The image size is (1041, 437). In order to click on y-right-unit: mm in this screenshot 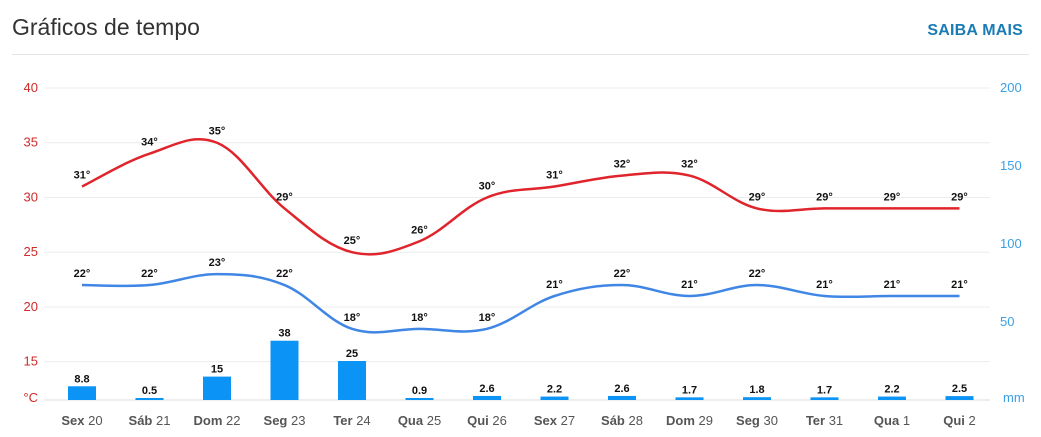, I will do `click(1014, 397)`.